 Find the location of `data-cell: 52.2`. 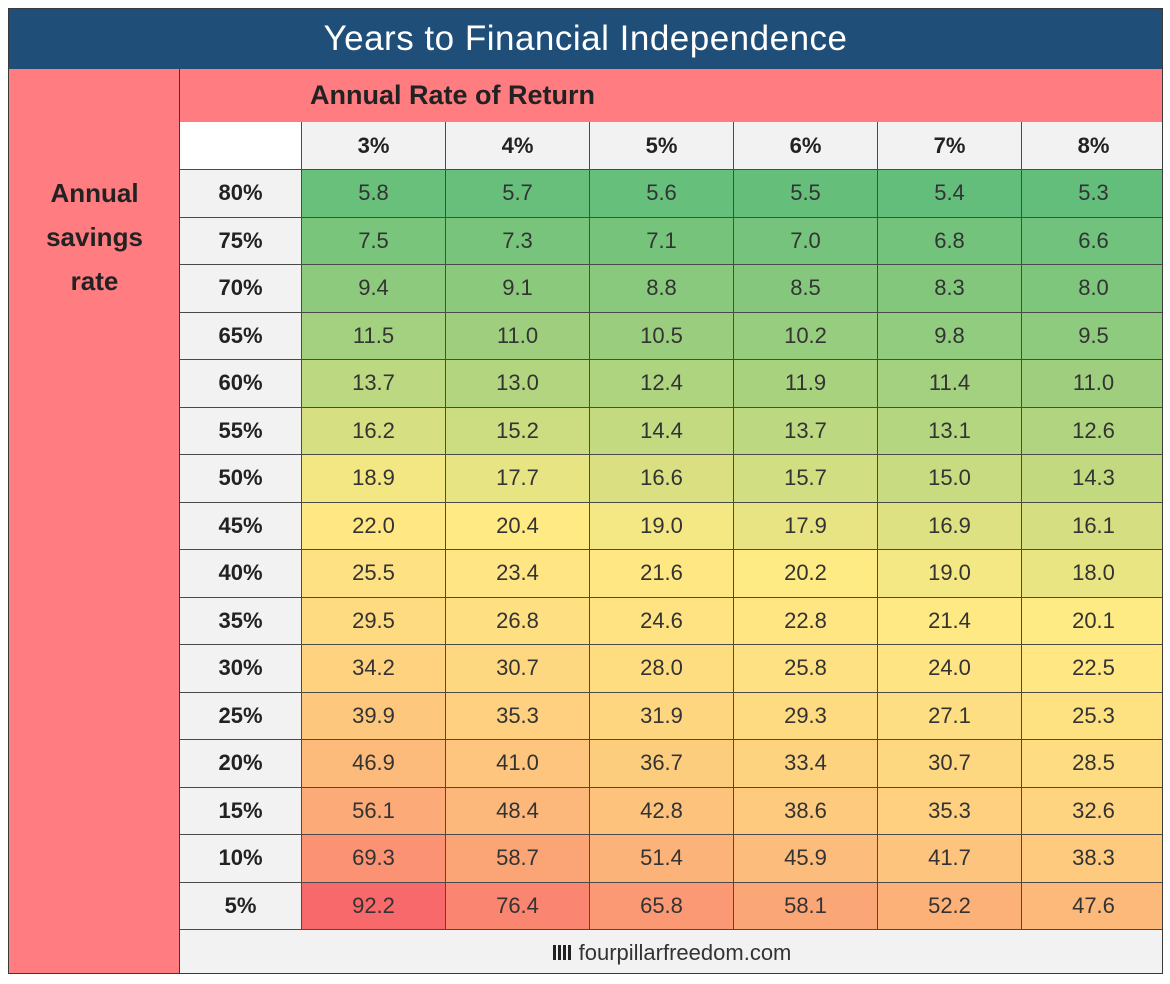

data-cell: 52.2 is located at coordinates (950, 906).